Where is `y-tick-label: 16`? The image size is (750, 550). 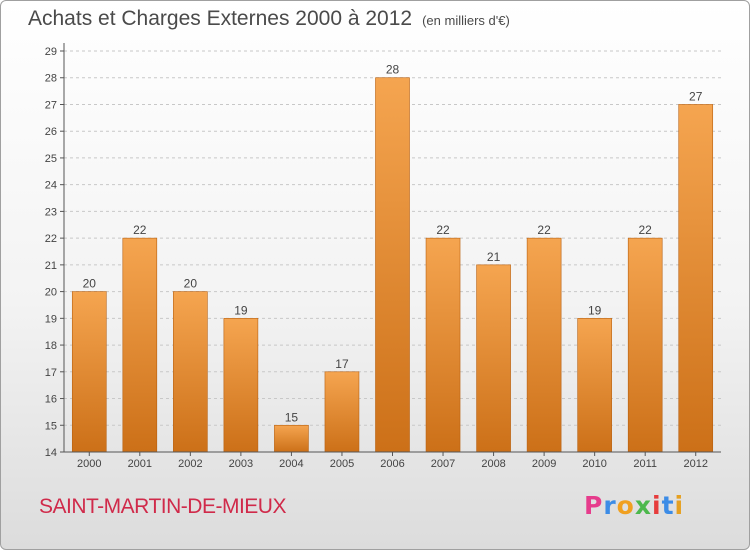 y-tick-label: 16 is located at coordinates (51, 400).